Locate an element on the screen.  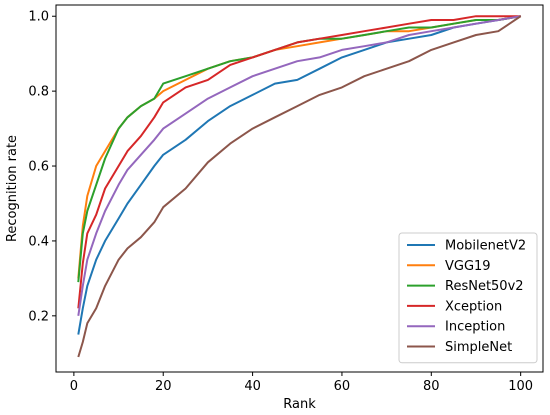
x-tick-label: 20 is located at coordinates (163, 386).